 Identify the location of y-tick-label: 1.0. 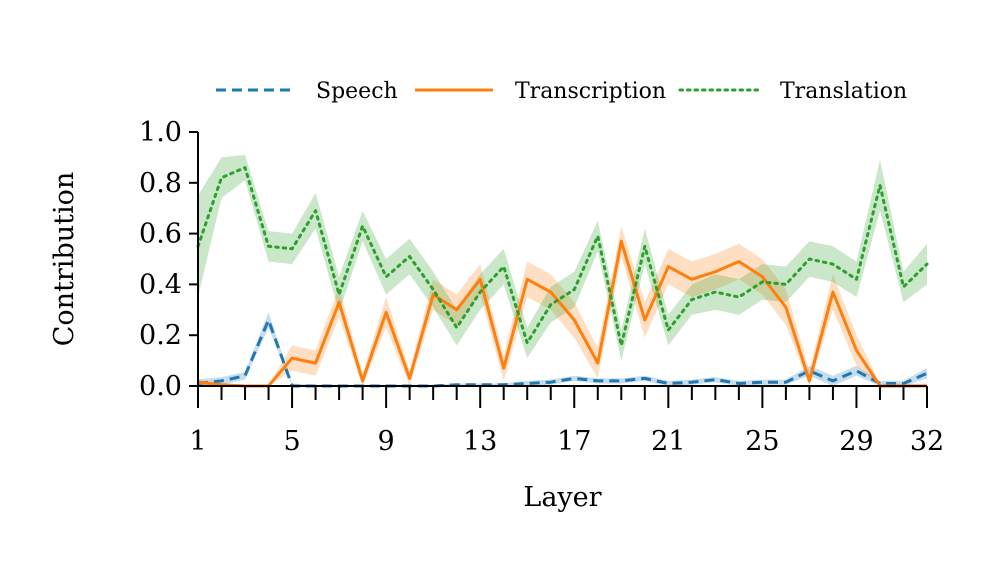
(160, 132).